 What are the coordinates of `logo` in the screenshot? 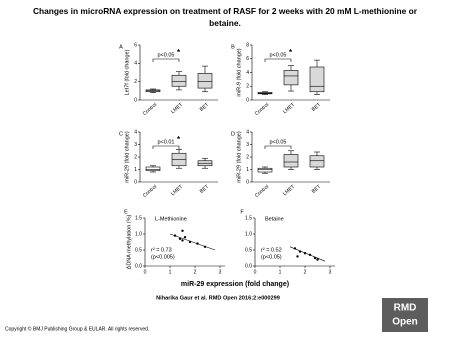 It's located at (405, 315).